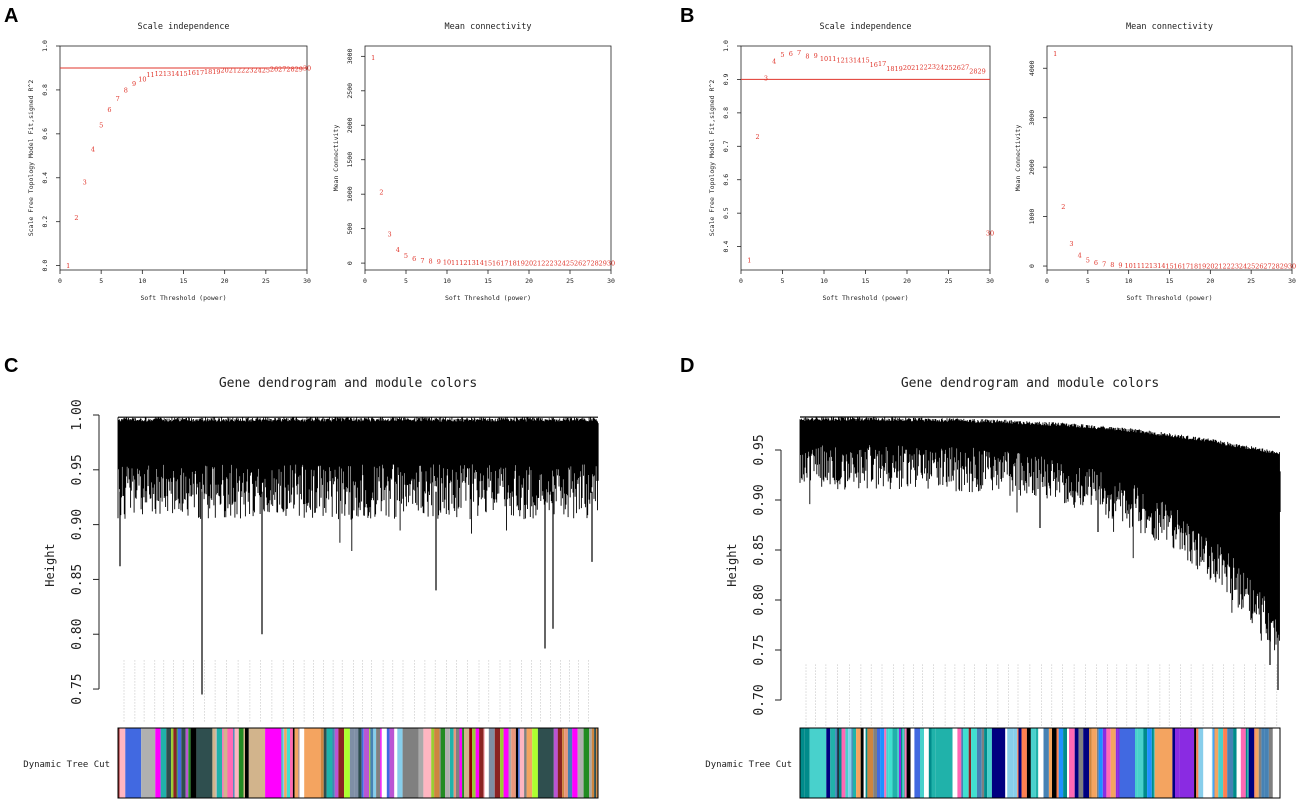  Describe the element at coordinates (973, 72) in the screenshot. I see `data-point-label: 28` at that location.